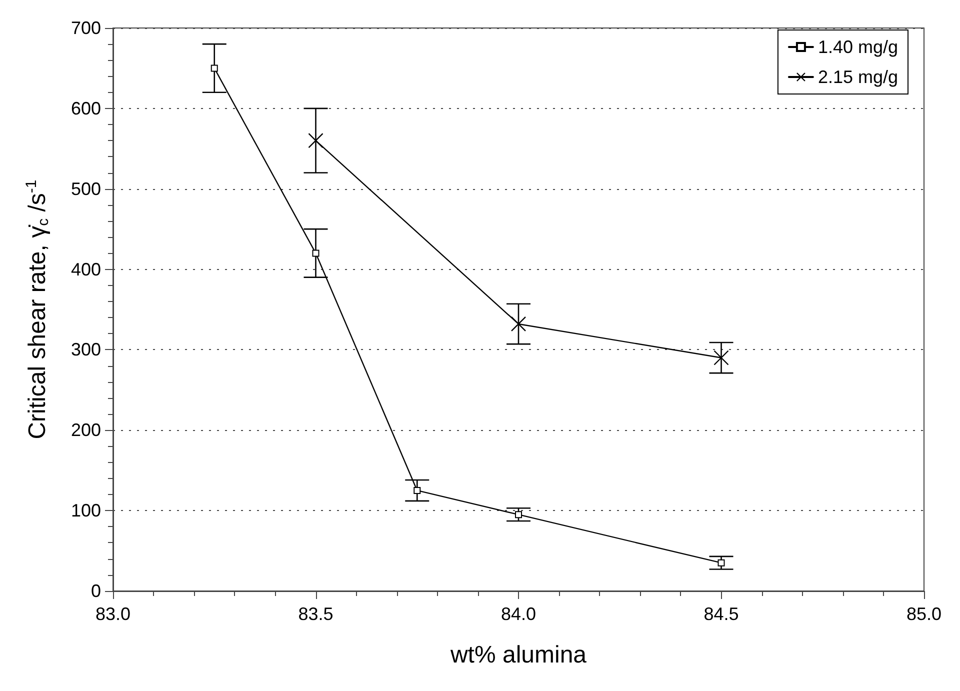 Image resolution: width=960 pixels, height=691 pixels. I want to click on x-tick-label: 85.0, so click(924, 614).